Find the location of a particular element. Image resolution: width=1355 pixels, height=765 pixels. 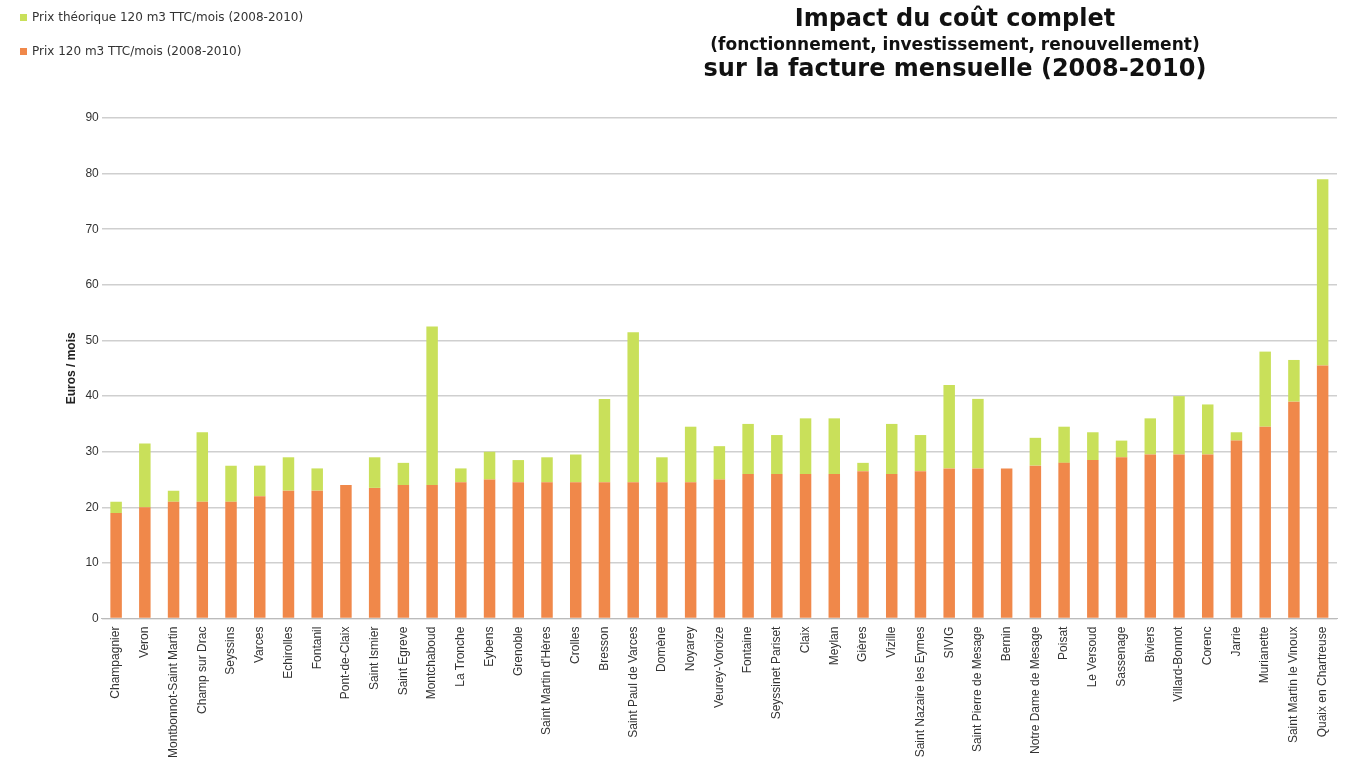

x-tick-label: Vizille is located at coordinates (891, 642).